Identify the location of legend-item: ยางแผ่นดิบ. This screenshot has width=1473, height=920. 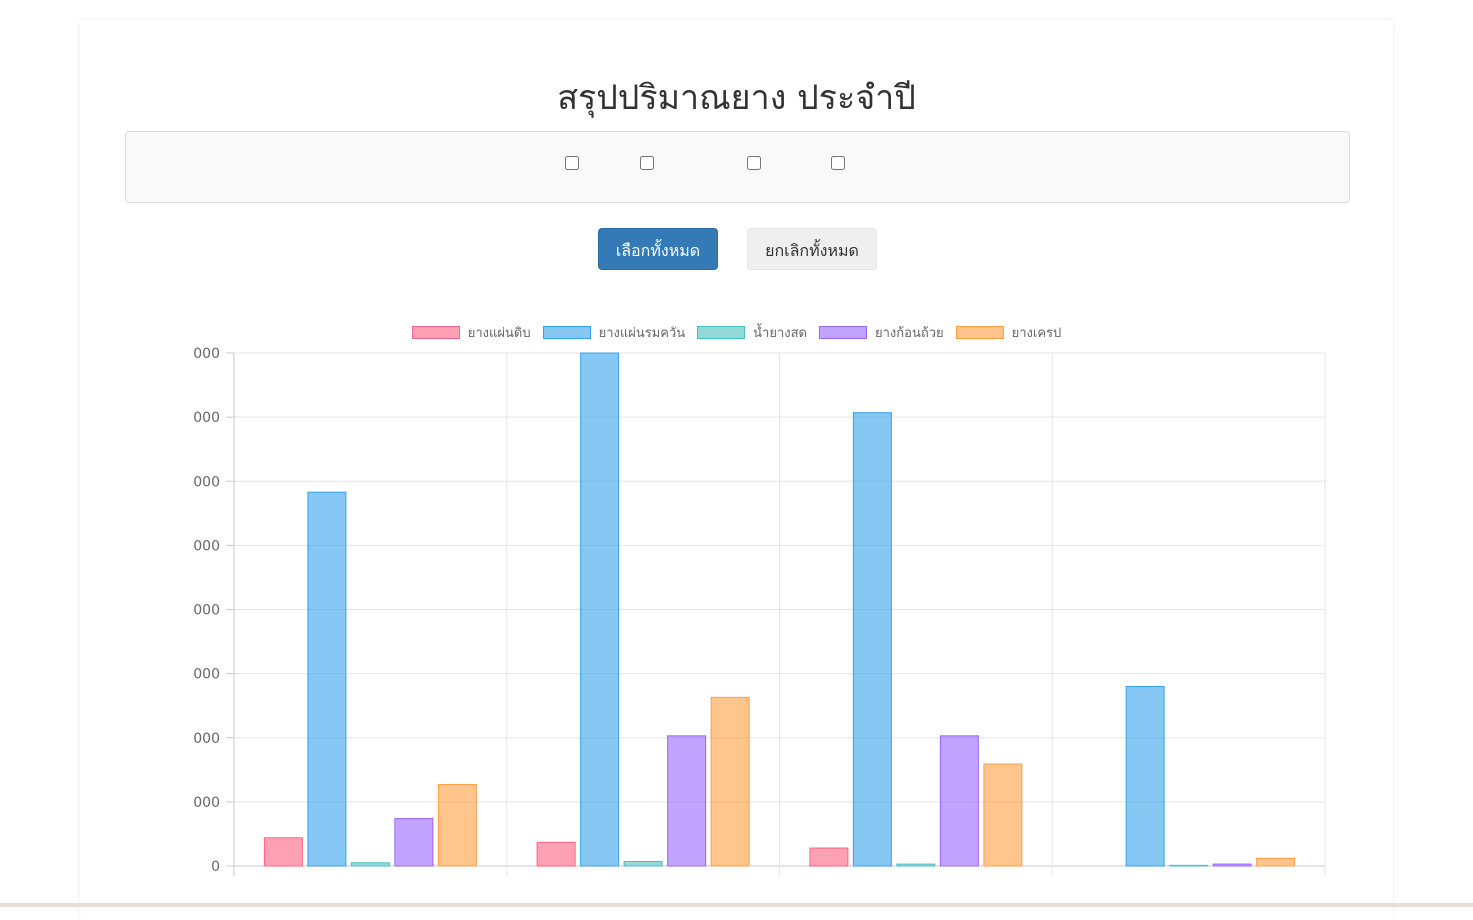
(471, 332).